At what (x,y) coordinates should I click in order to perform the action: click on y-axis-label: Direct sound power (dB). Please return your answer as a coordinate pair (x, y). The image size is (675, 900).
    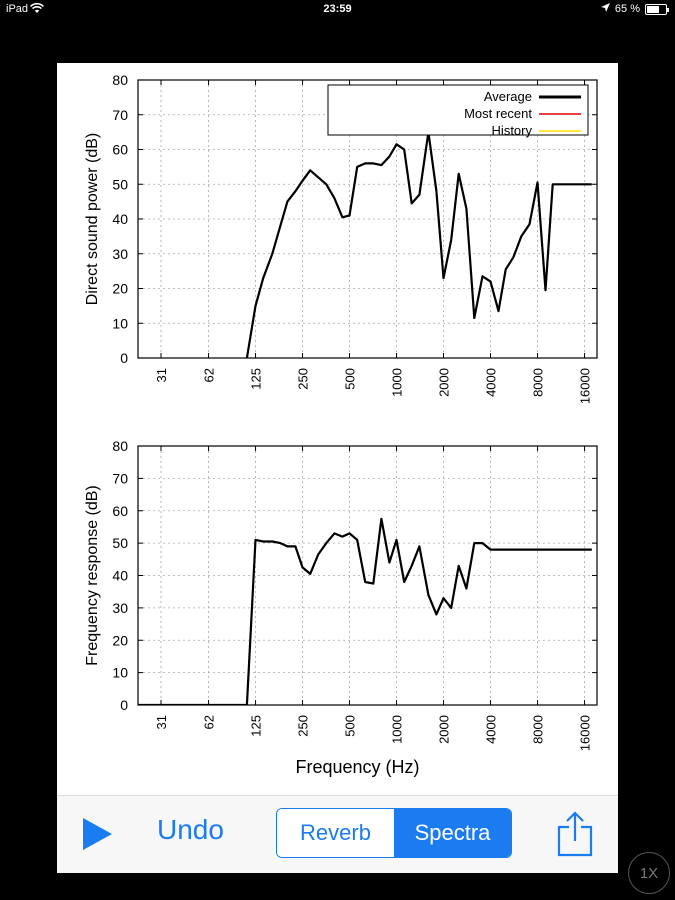
    Looking at the image, I should click on (92, 219).